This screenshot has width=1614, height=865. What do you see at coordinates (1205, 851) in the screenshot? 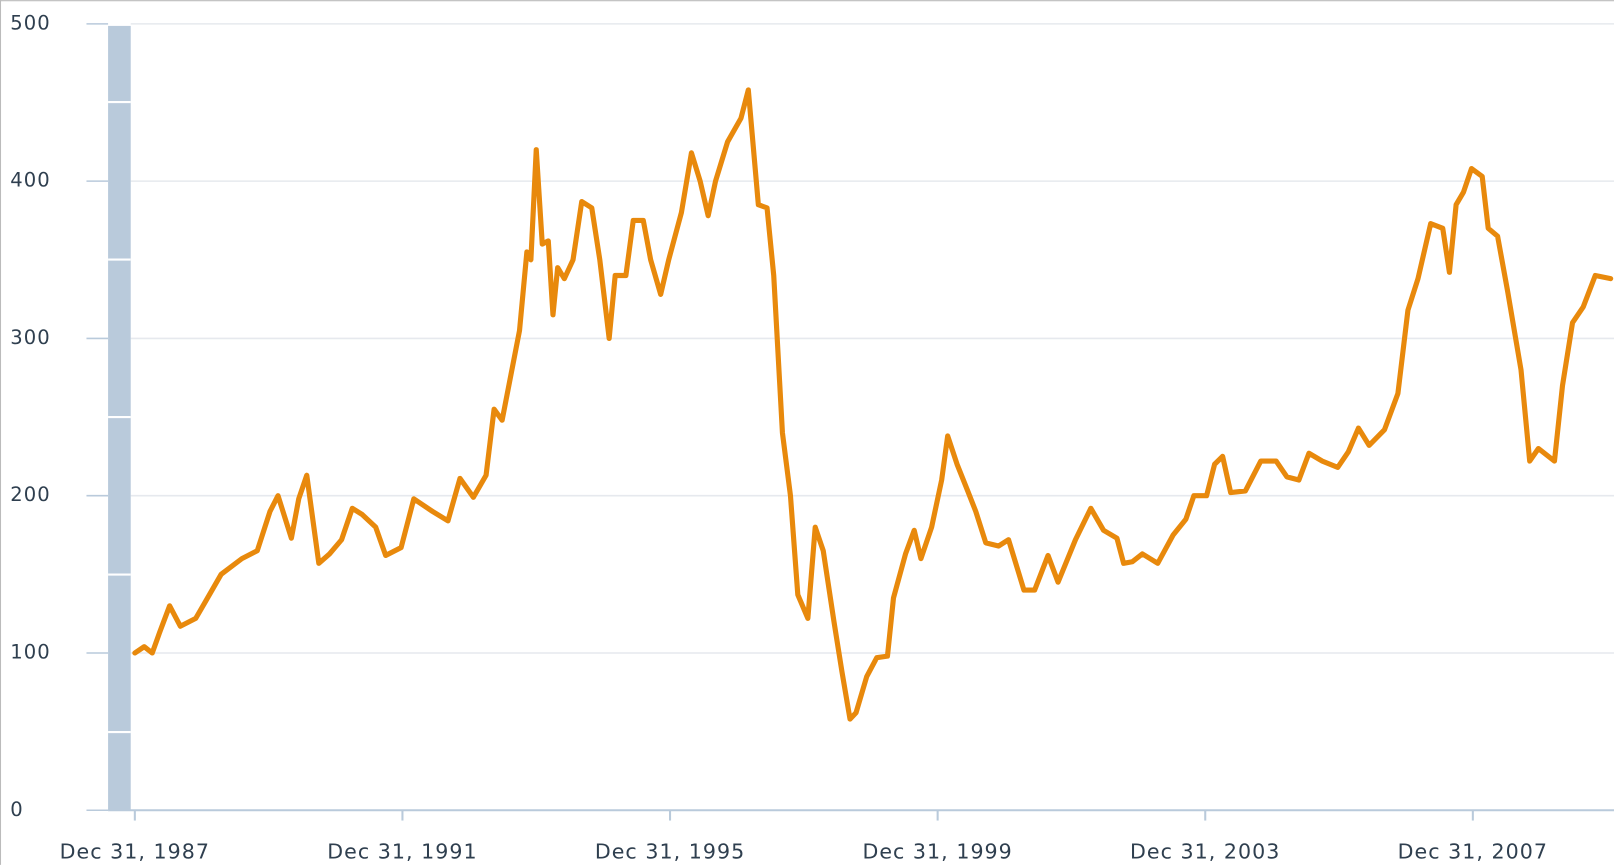
I see `x-tick-label: Dec 31, 2003` at bounding box center [1205, 851].